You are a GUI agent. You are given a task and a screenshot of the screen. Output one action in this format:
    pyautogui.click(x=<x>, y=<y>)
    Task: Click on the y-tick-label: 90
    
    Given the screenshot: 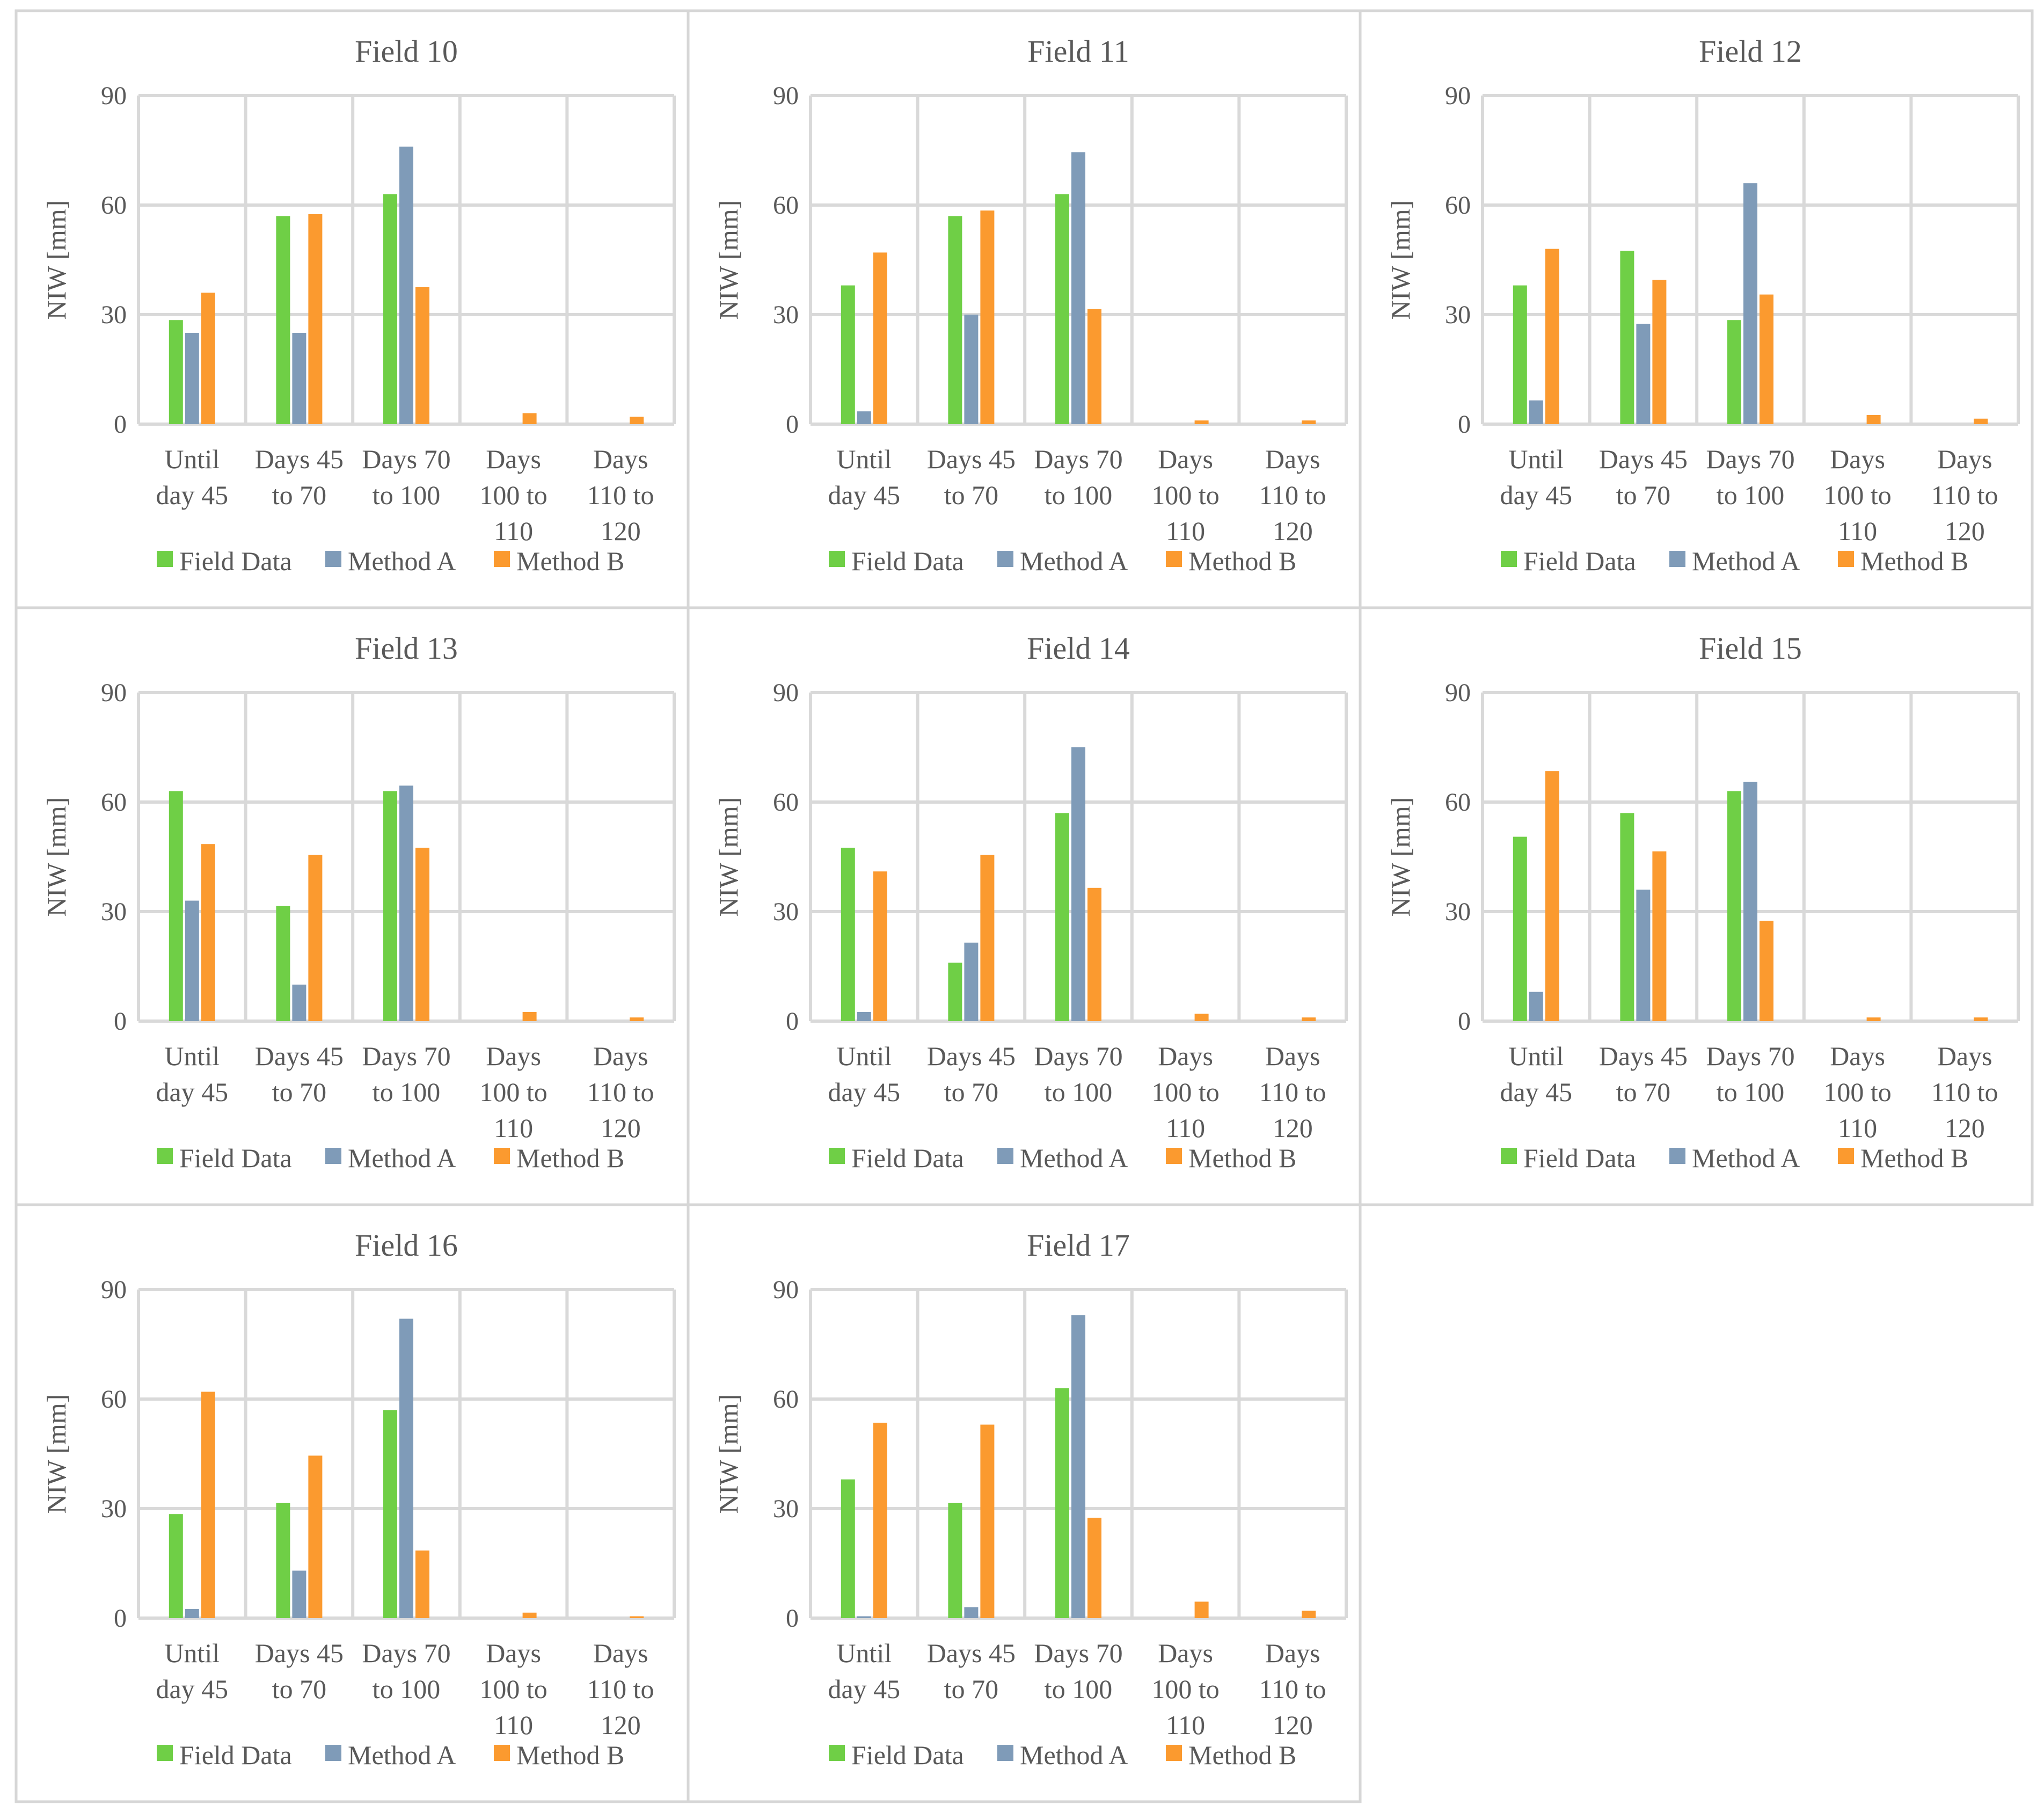 What is the action you would take?
    pyautogui.click(x=1458, y=96)
    